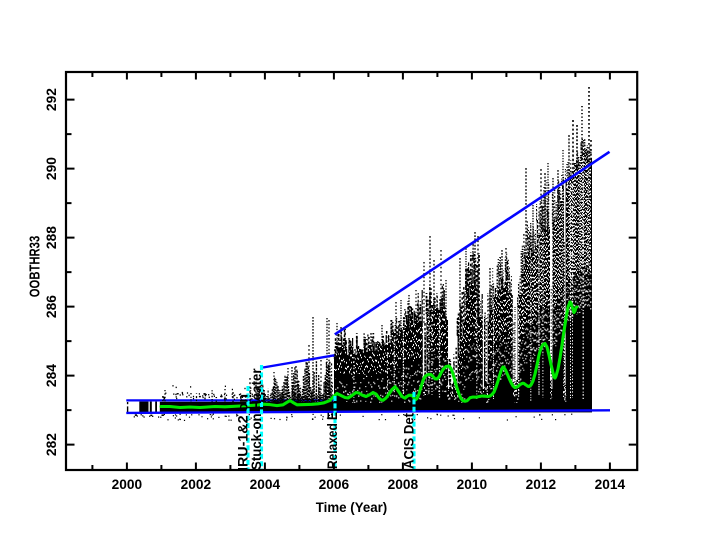 This screenshot has width=704, height=544. Describe the element at coordinates (51, 306) in the screenshot. I see `svg-text: 286` at that location.